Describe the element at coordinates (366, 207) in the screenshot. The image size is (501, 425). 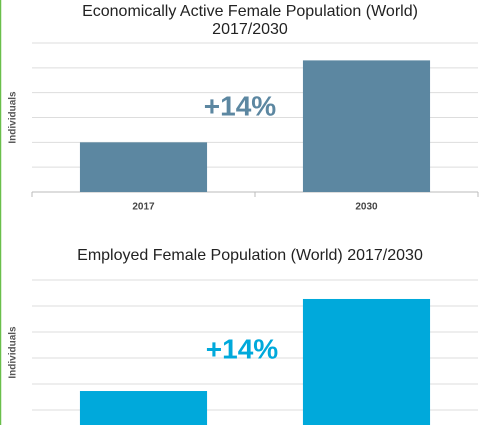
I see `x-tick-label: 2030` at that location.